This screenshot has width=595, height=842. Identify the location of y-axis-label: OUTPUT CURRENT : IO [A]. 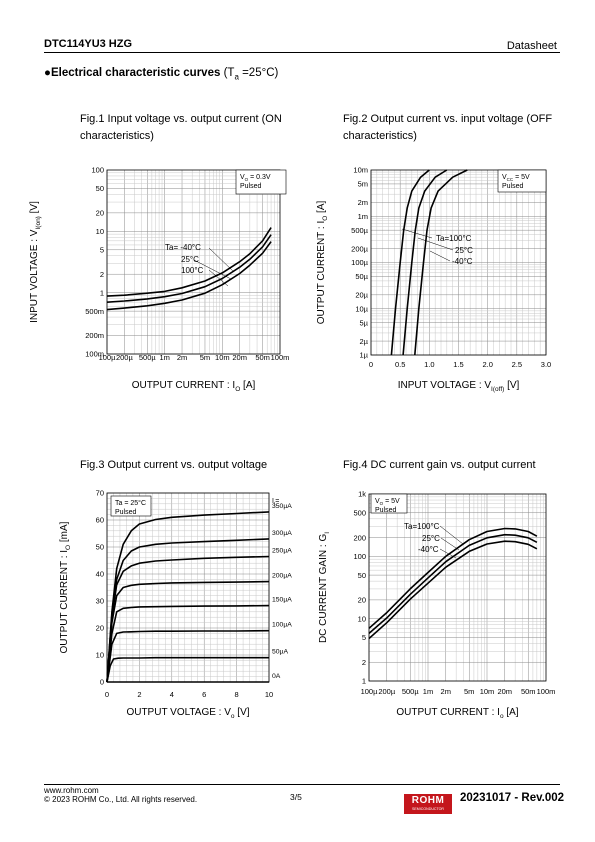
(322, 262).